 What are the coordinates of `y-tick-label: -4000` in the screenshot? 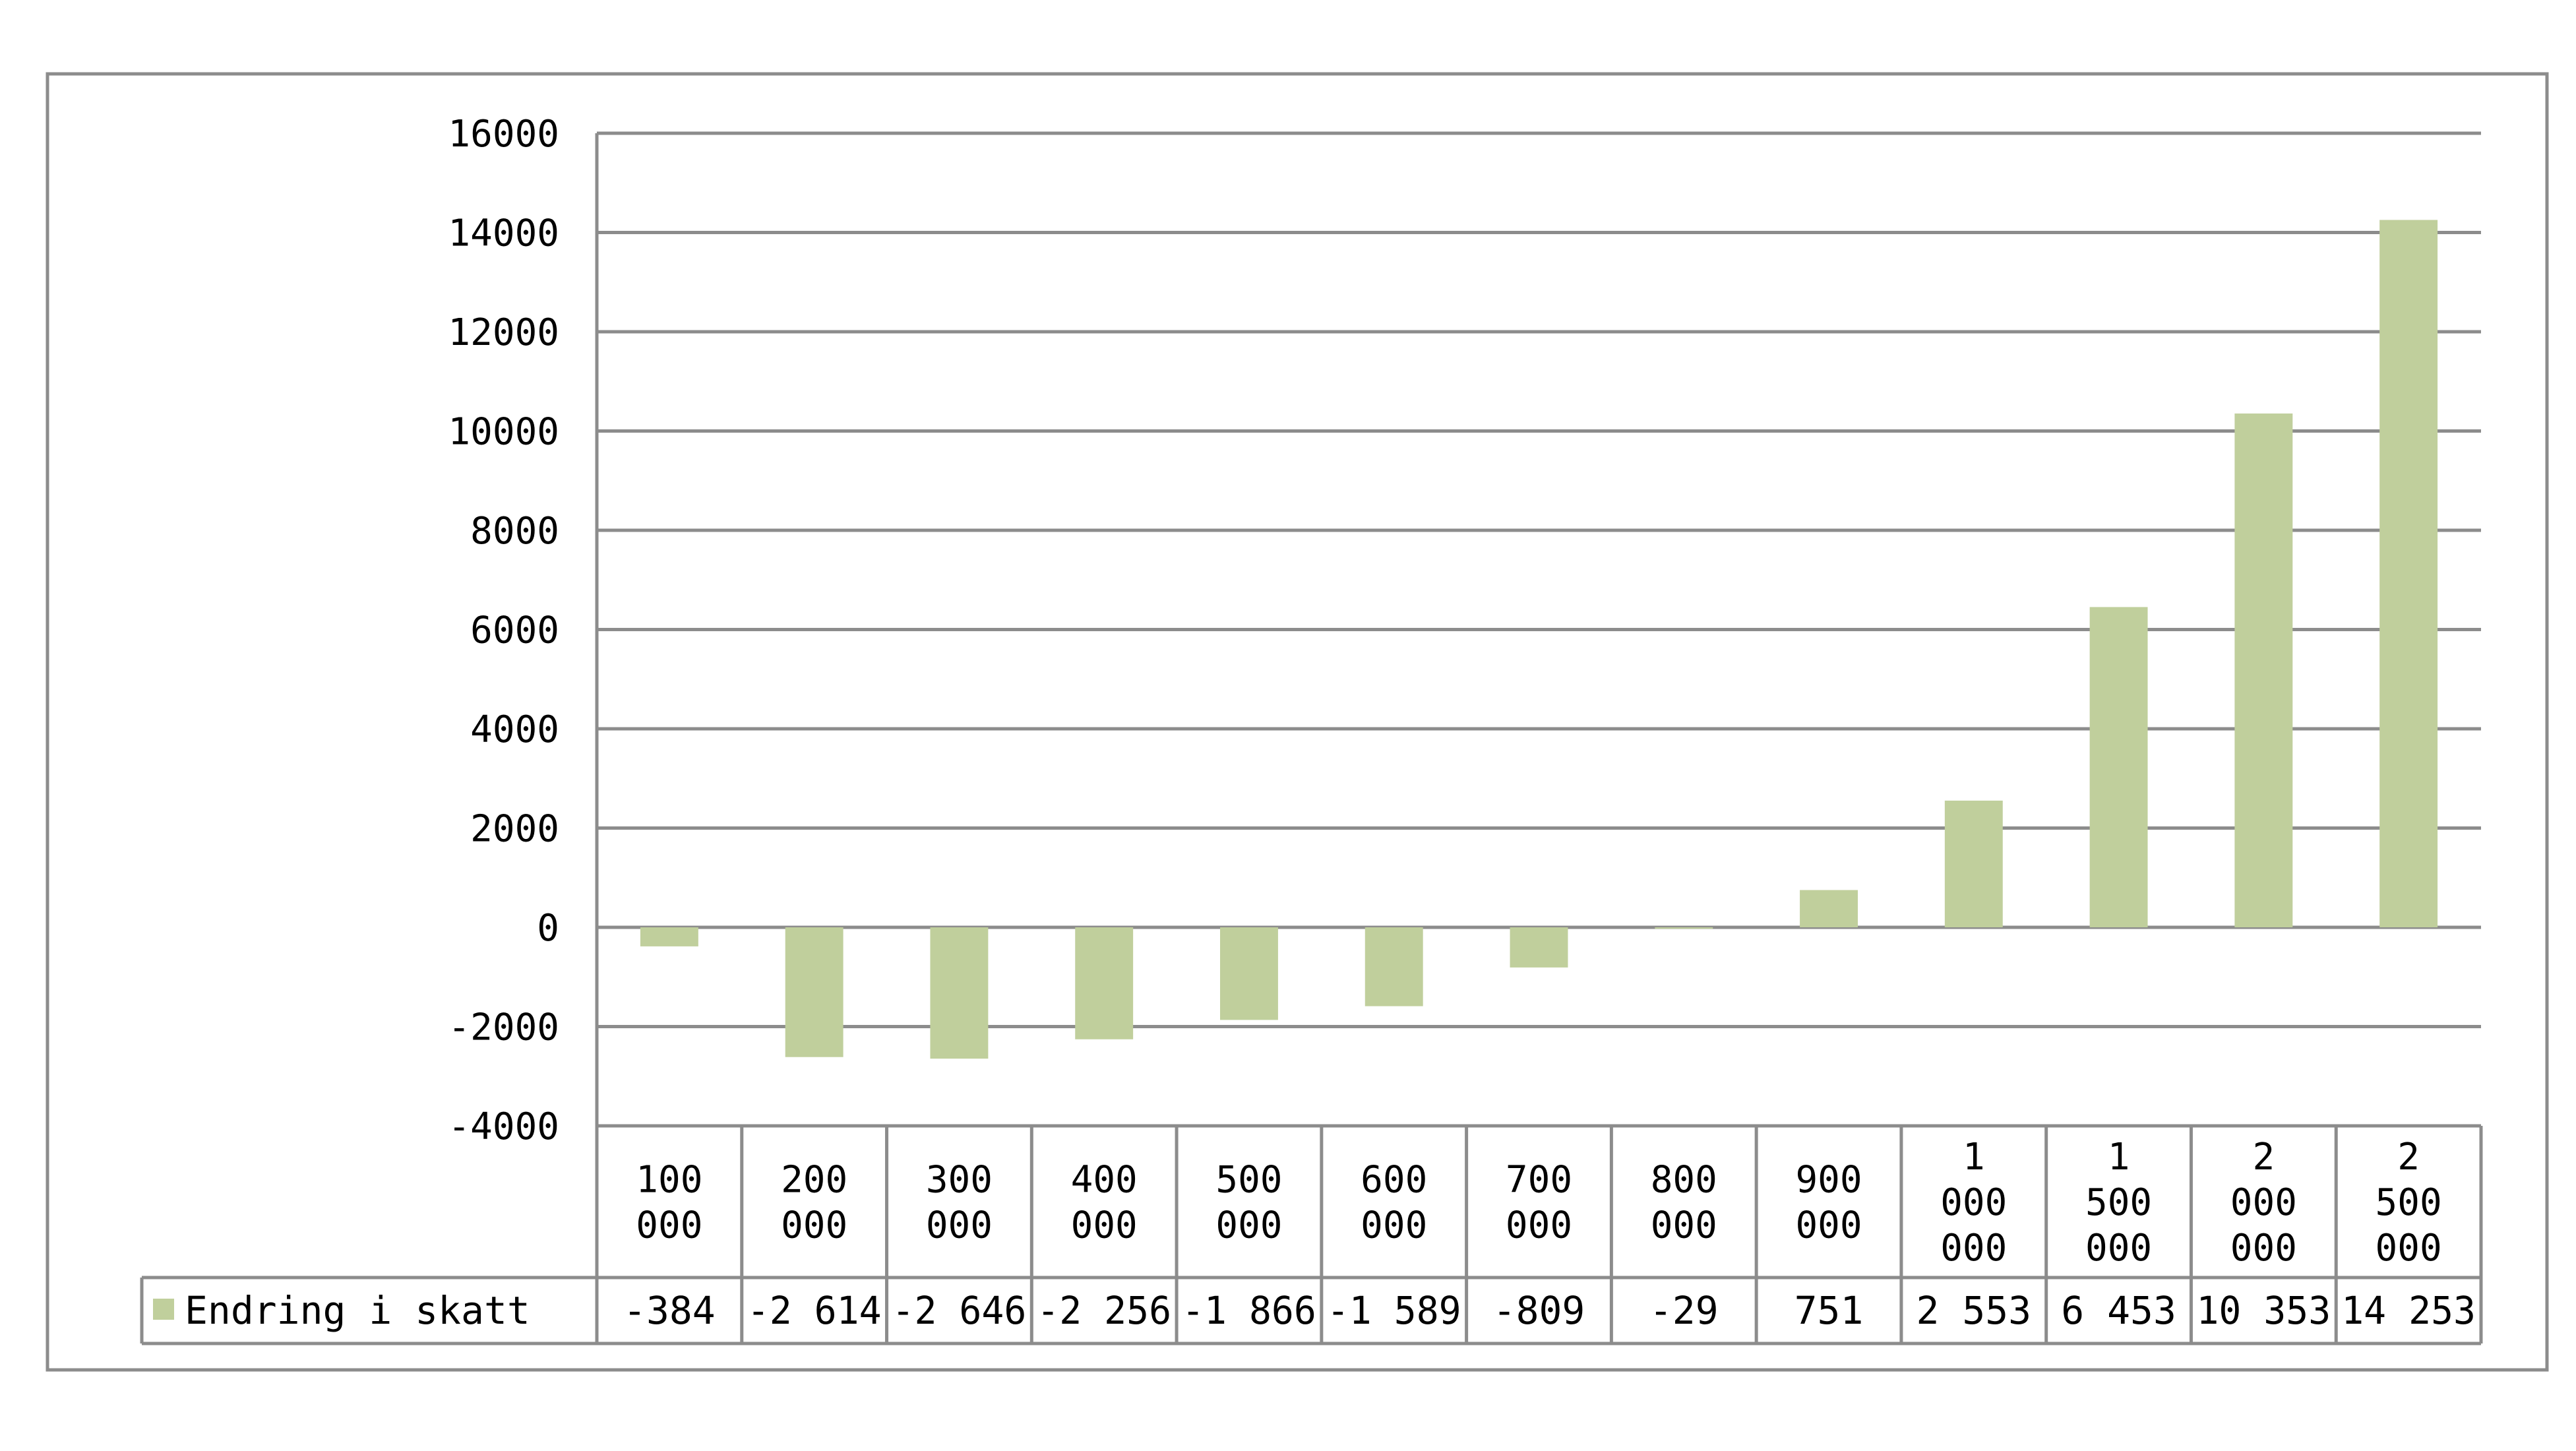 It's located at (503, 1126).